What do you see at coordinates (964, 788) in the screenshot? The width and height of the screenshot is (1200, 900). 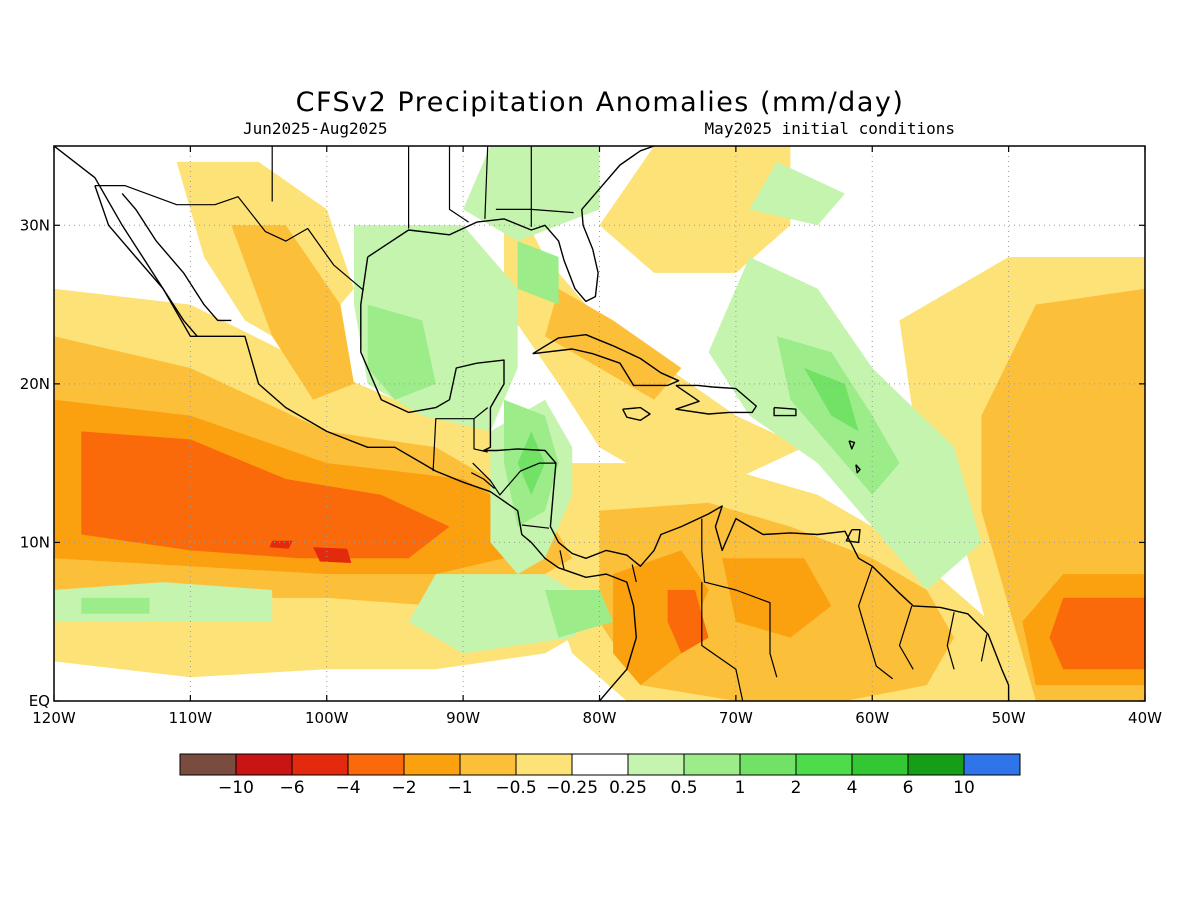 I see `colorbar-label: 10` at bounding box center [964, 788].